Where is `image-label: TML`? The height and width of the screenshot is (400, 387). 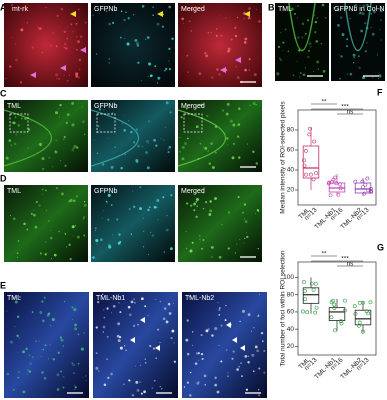
image-label: TML is located at coordinates (14, 191).